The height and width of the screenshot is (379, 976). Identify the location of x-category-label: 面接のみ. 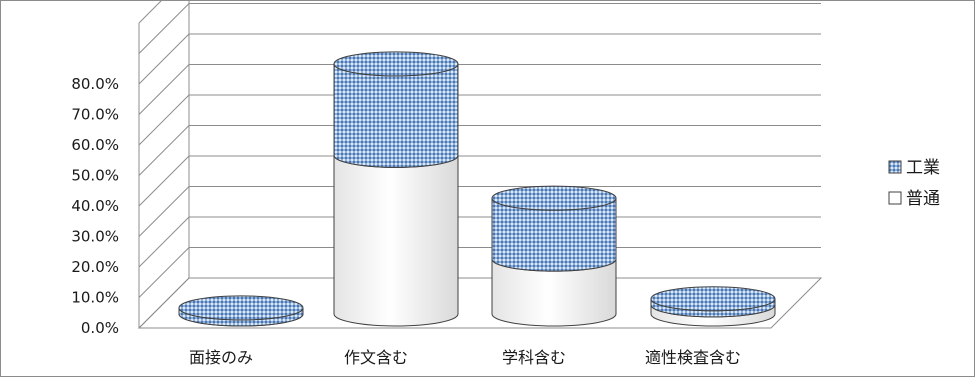
(221, 357).